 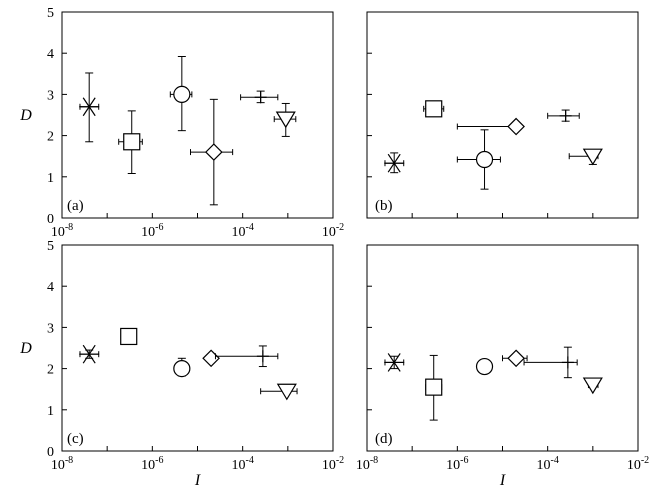 What do you see at coordinates (384, 439) in the screenshot?
I see `panel-label: (d)` at bounding box center [384, 439].